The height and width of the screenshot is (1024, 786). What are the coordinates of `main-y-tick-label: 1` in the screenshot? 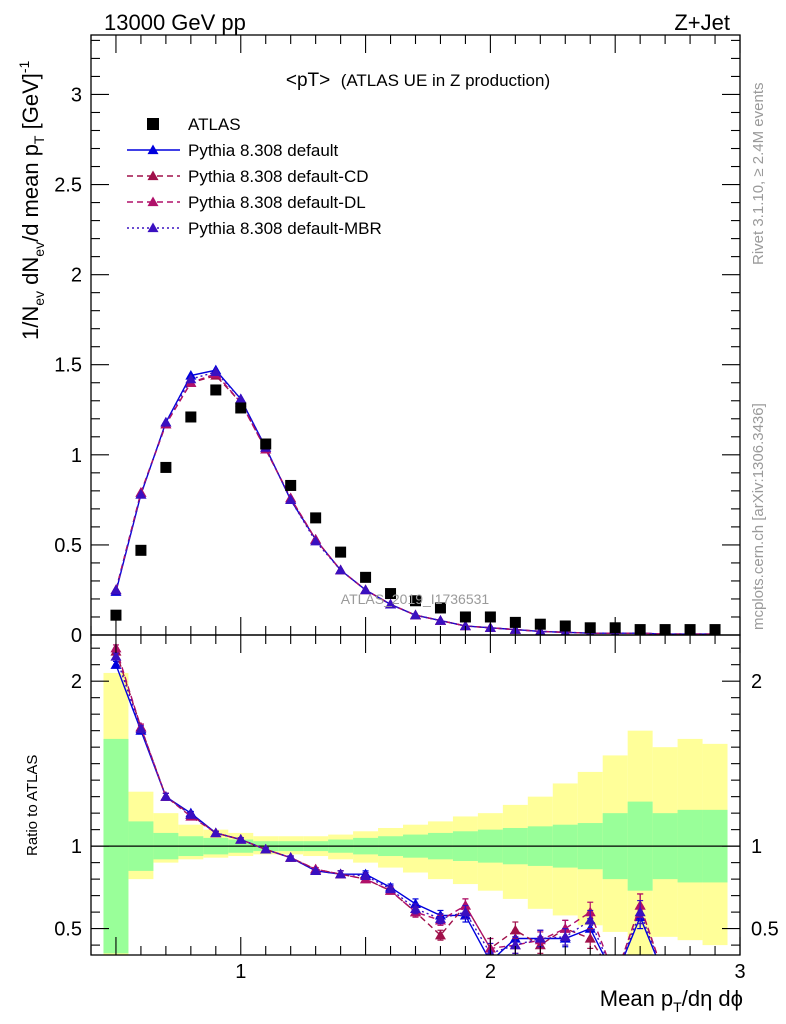 It's located at (76, 456).